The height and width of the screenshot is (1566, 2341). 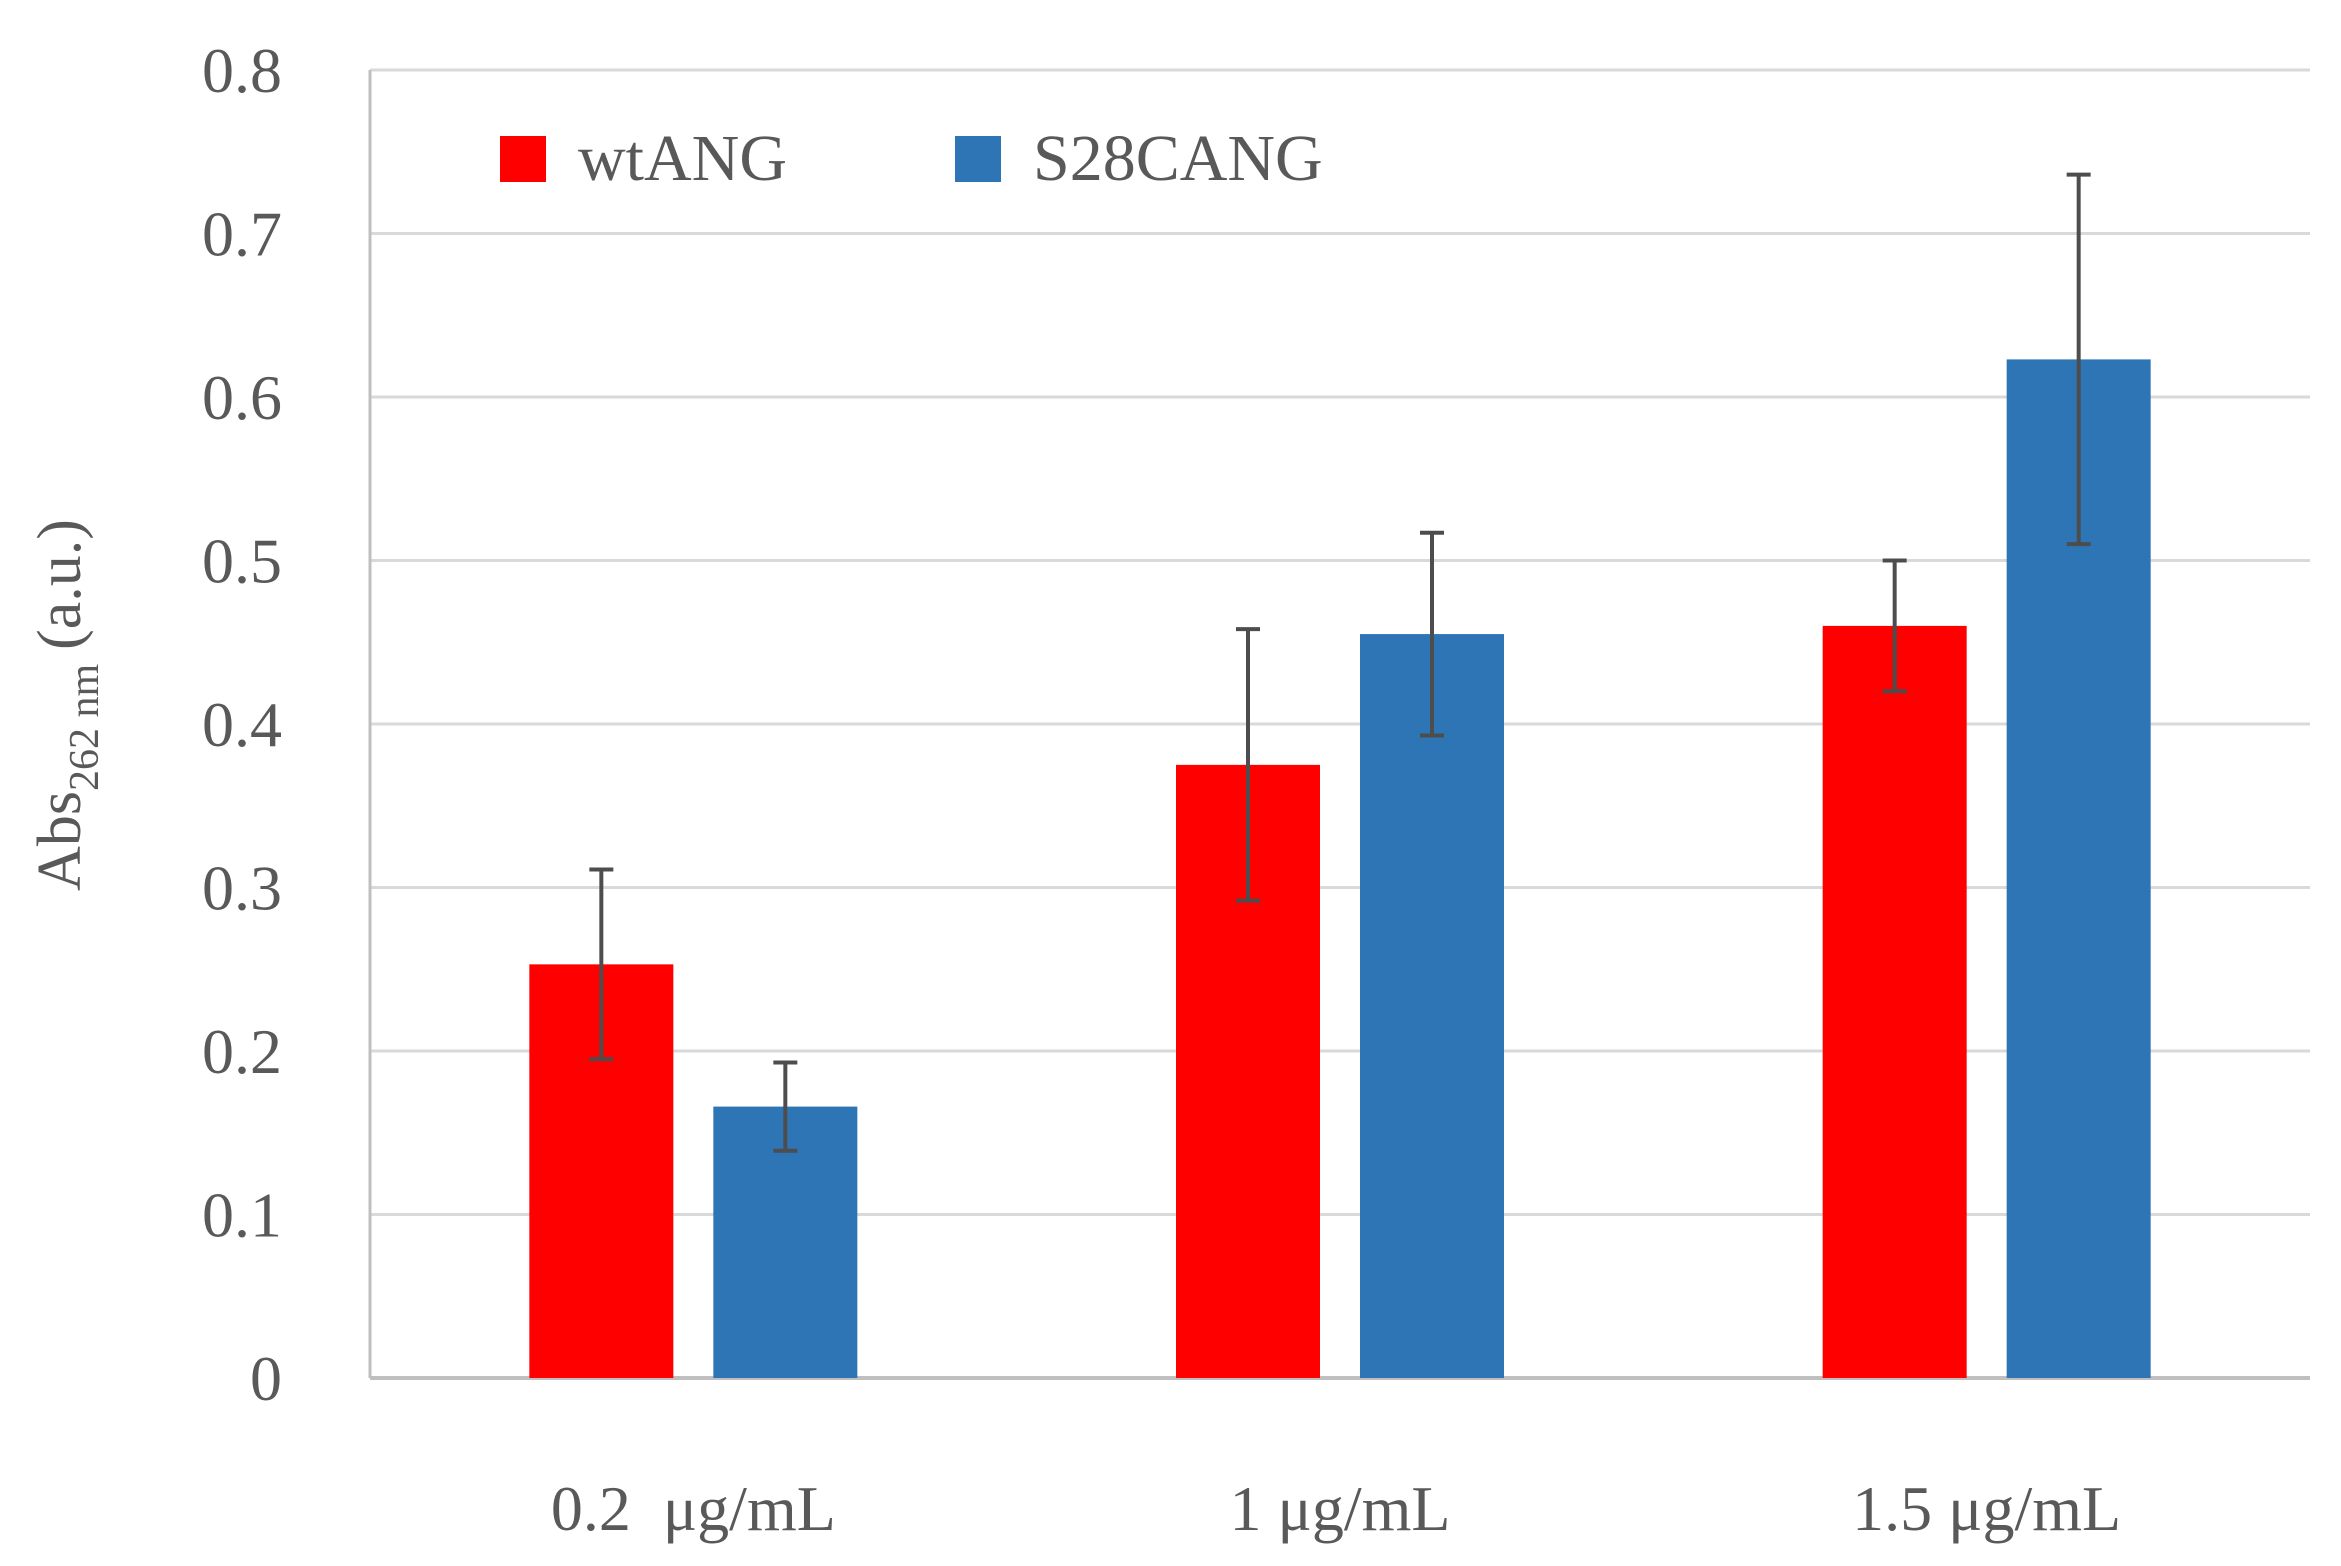 What do you see at coordinates (242, 397) in the screenshot?
I see `y-tick-label: 0.6` at bounding box center [242, 397].